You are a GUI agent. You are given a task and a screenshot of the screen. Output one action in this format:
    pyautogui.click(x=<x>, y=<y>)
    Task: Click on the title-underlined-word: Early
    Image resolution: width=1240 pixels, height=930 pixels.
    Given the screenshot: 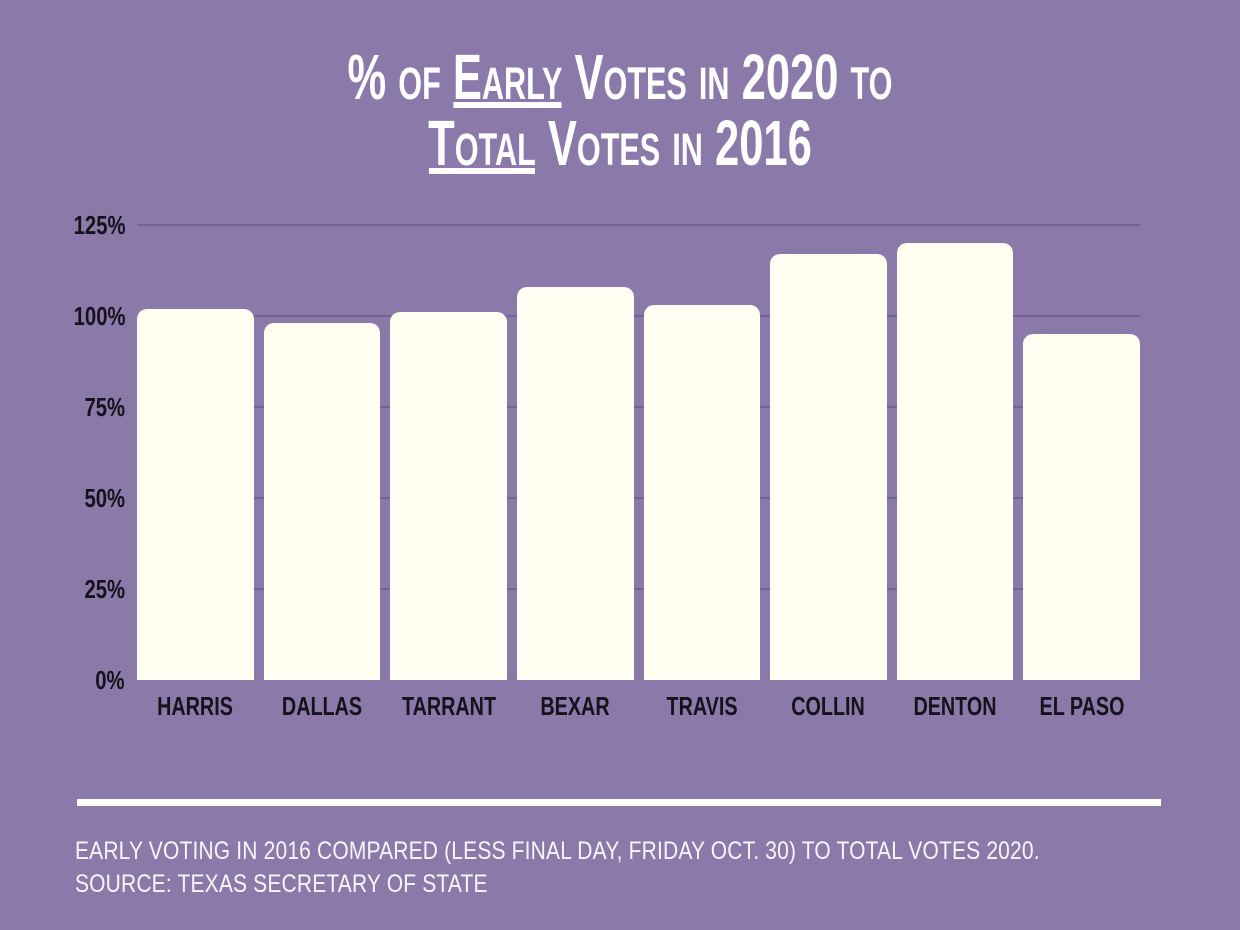 What is the action you would take?
    pyautogui.click(x=507, y=77)
    